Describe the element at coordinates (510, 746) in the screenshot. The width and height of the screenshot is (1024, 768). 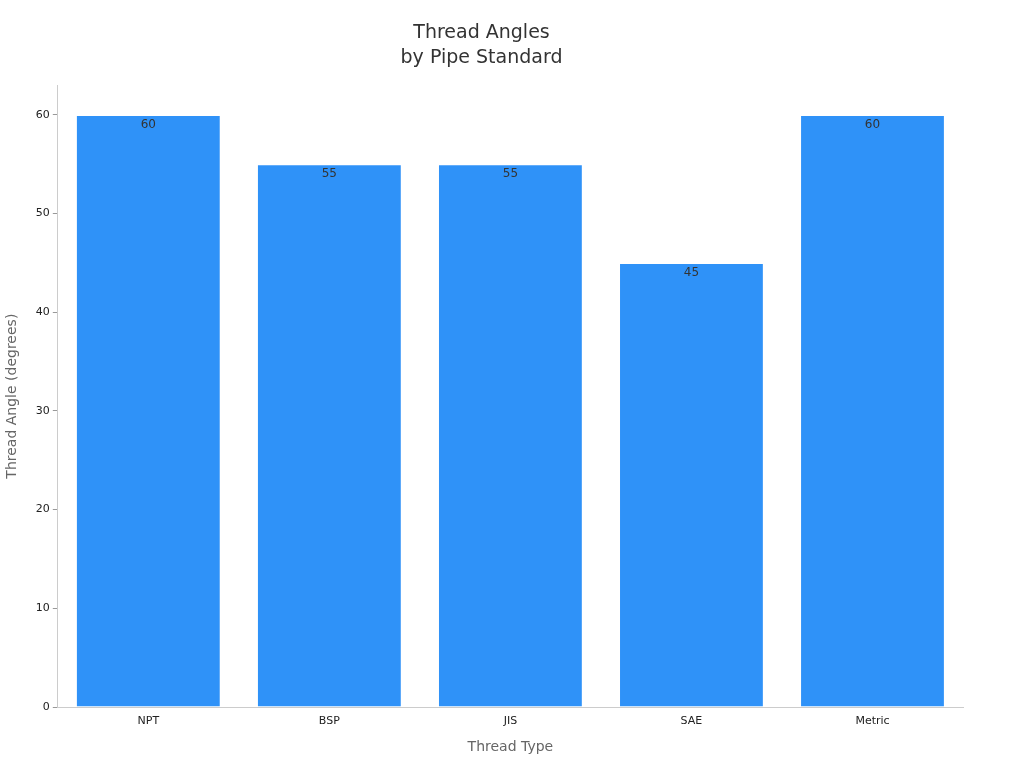
I see `x-axis-title: Thread Type` at that location.